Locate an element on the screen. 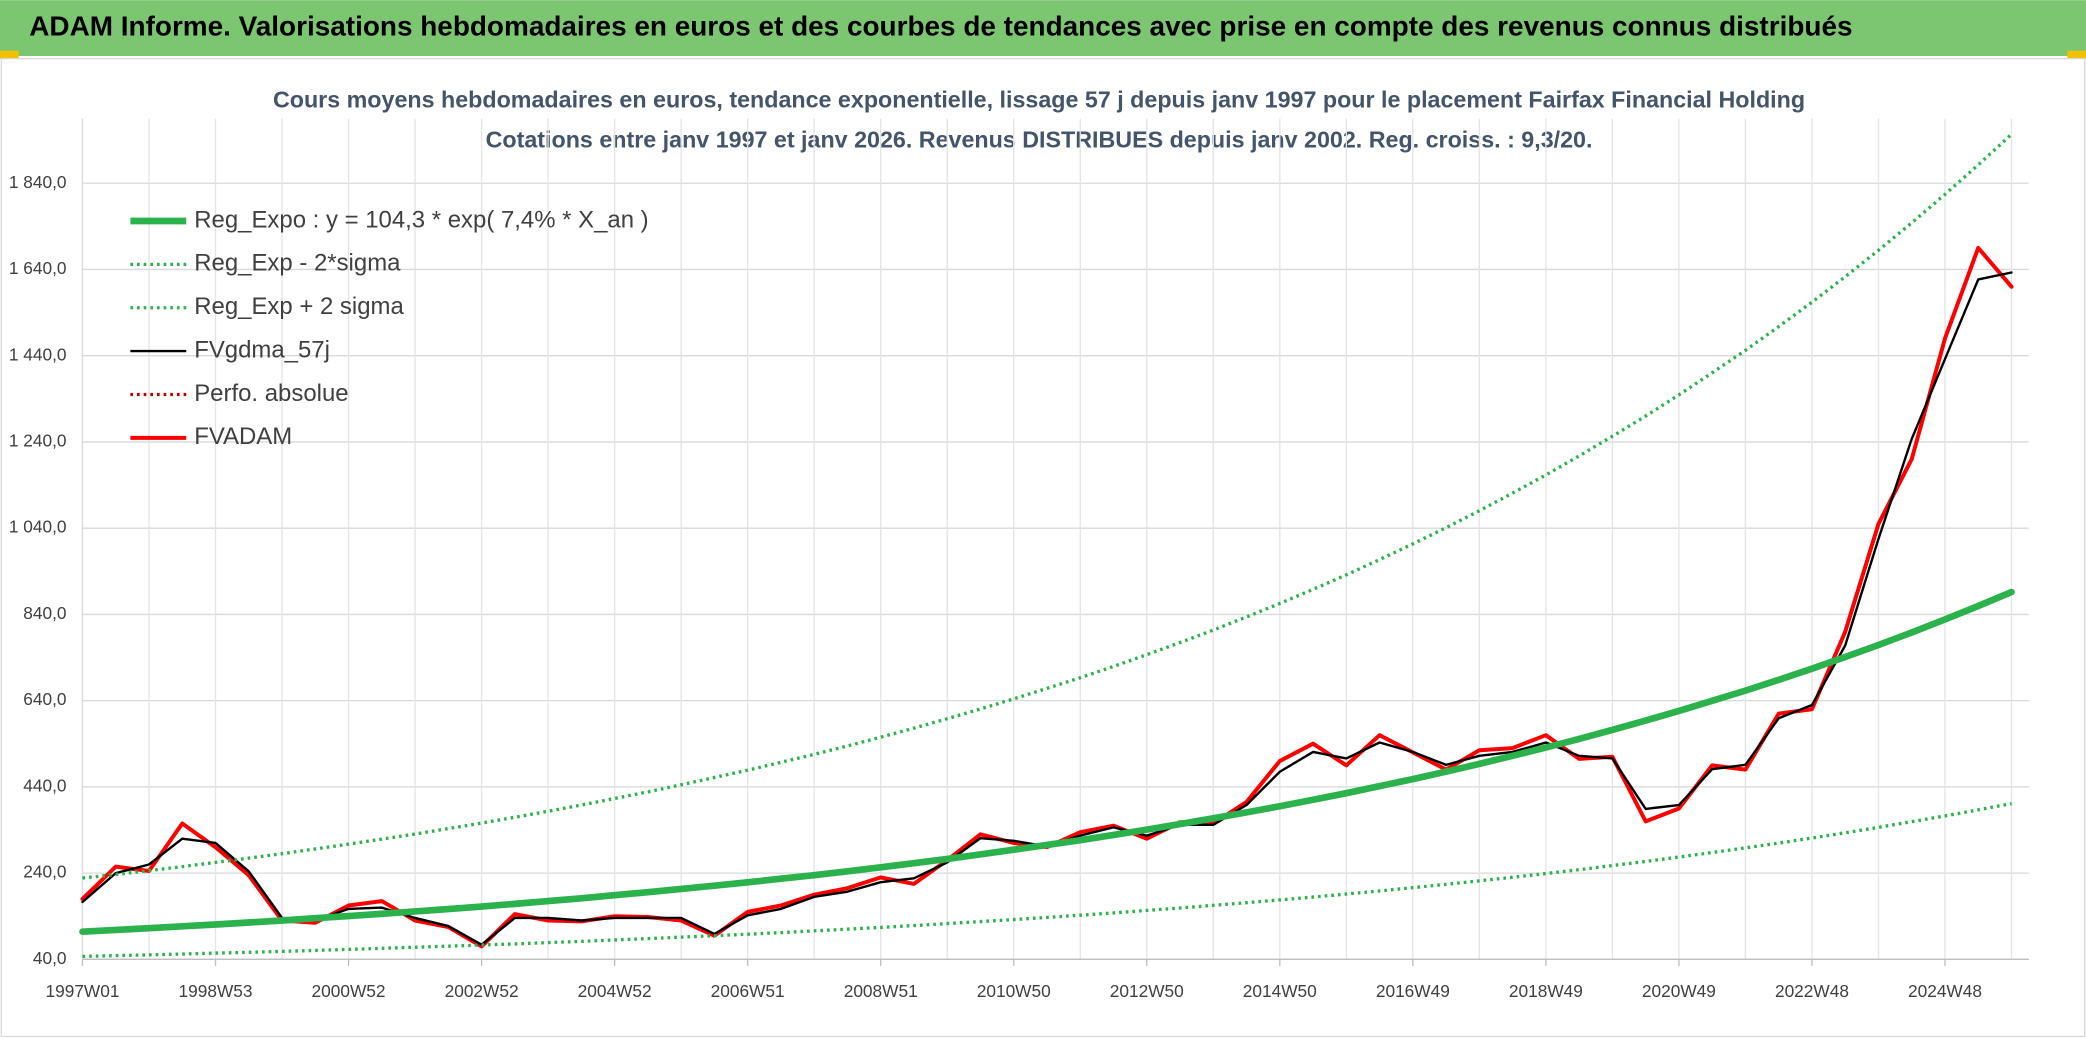 This screenshot has height=1038, width=2086. legend-label: Reg_Exp - 2*sigma is located at coordinates (297, 263).